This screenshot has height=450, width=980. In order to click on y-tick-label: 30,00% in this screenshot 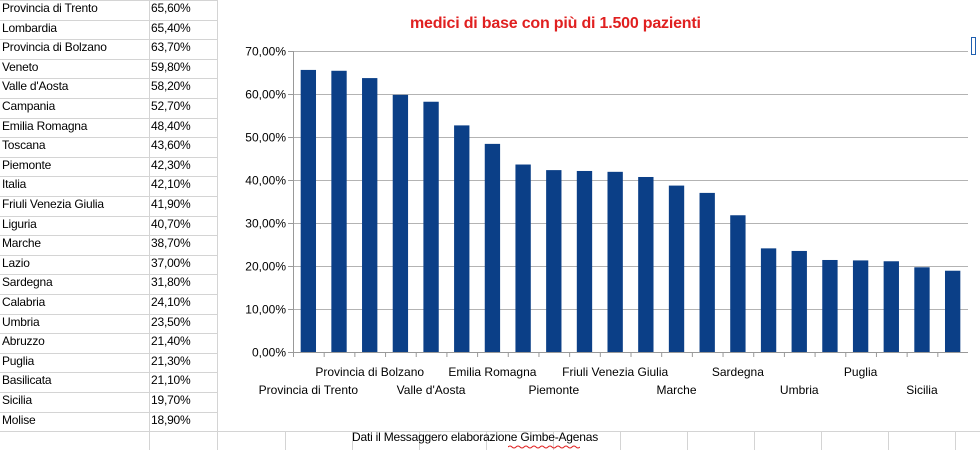, I will do `click(265, 224)`.